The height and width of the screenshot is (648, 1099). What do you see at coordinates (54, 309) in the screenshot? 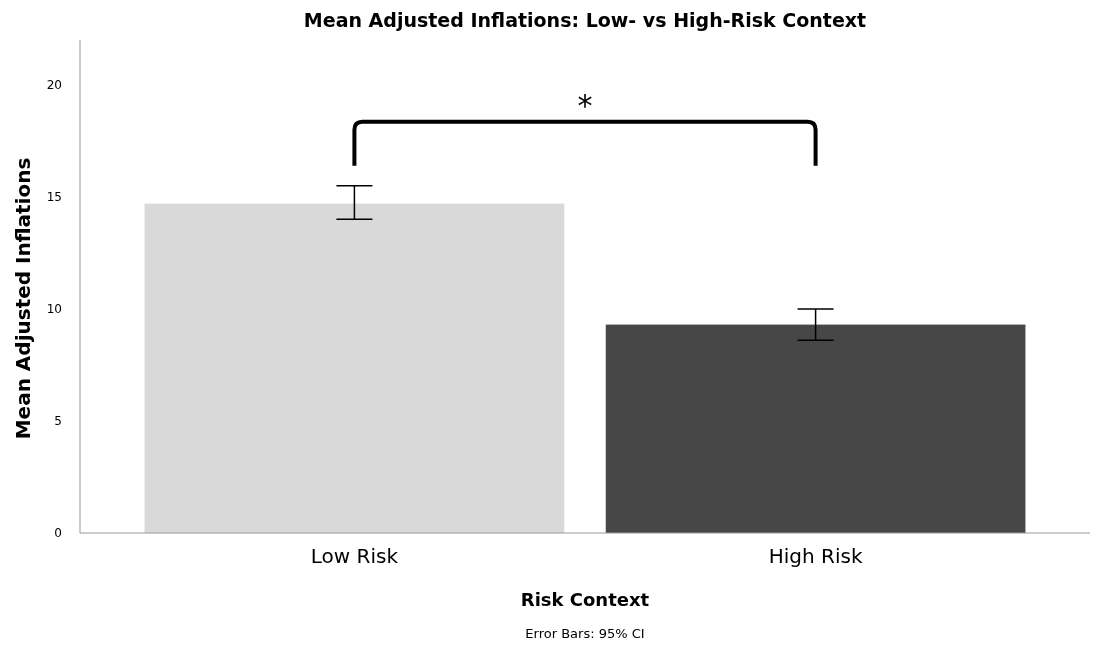
I see `y-tick-label: 10` at bounding box center [54, 309].